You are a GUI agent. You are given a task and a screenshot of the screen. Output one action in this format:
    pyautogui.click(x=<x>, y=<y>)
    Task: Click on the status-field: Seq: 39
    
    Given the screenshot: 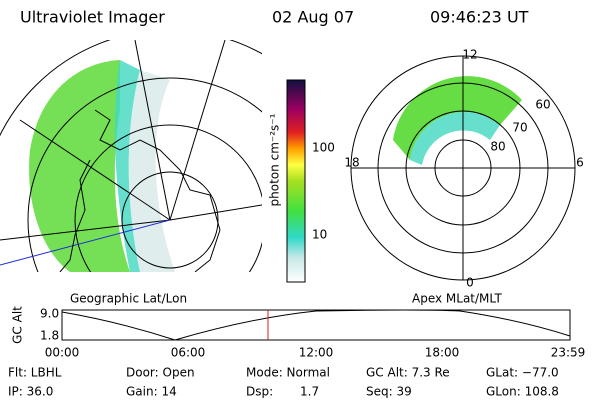 What is the action you would take?
    pyautogui.click(x=389, y=392)
    